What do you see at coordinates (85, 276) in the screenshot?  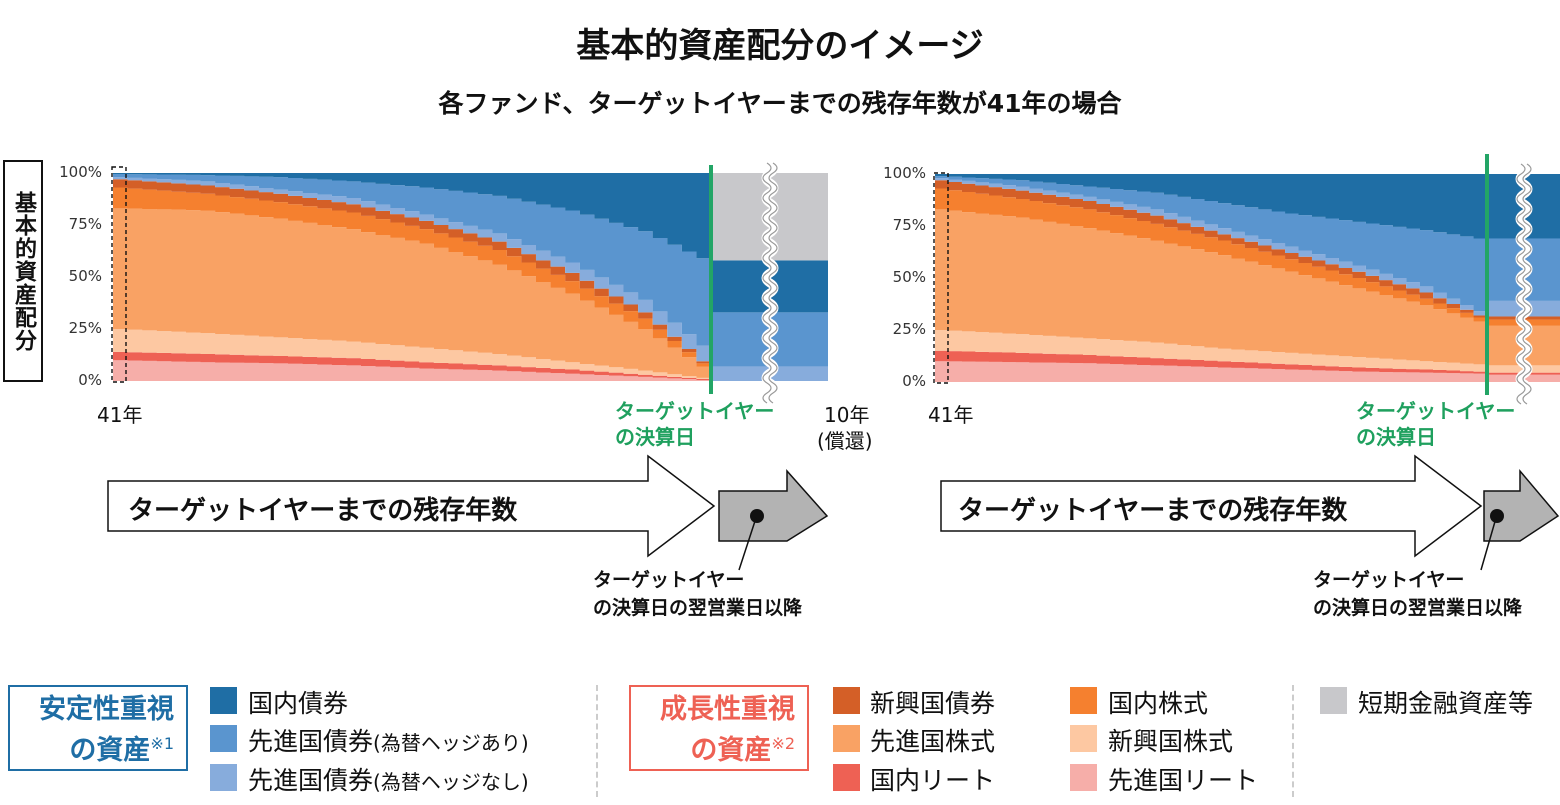 I see `ytick-left-50: 50%` at bounding box center [85, 276].